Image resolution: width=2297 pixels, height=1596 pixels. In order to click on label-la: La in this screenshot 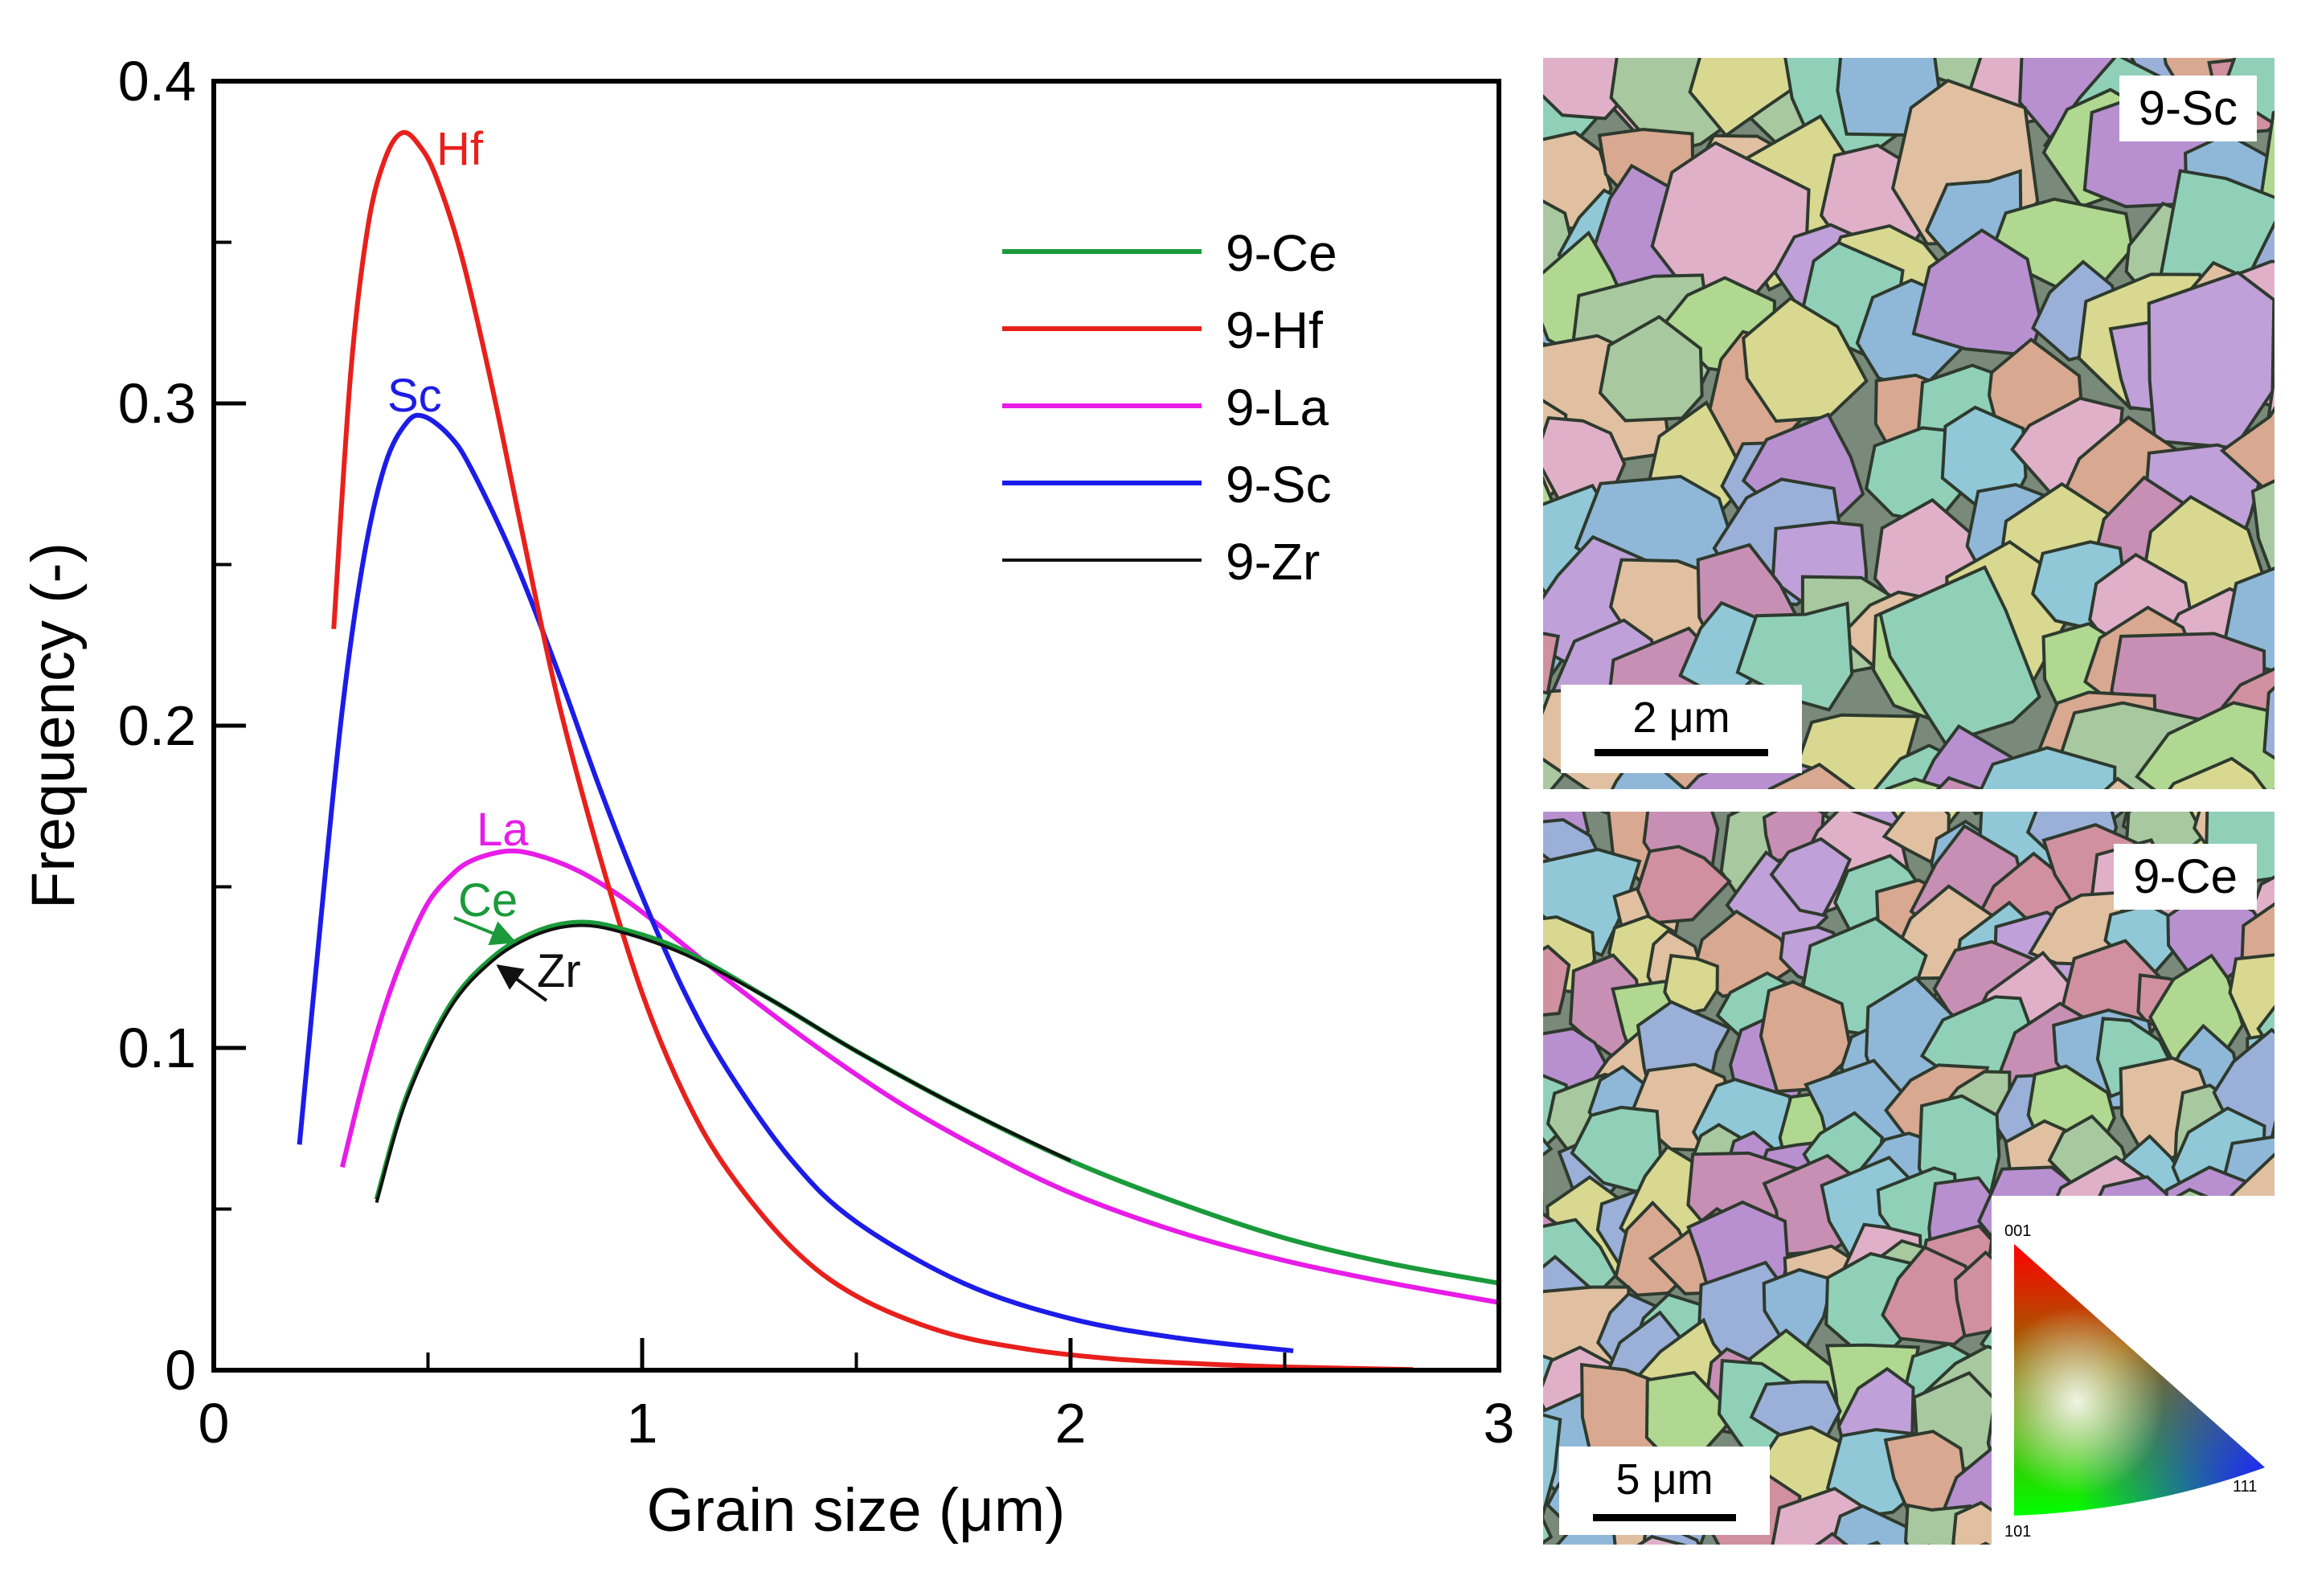, I will do `click(503, 830)`.